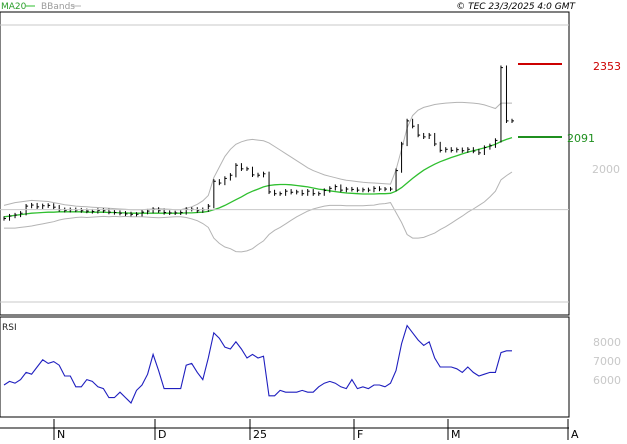 This screenshot has width=627, height=444. I want to click on rsi-series, so click(257, 364).